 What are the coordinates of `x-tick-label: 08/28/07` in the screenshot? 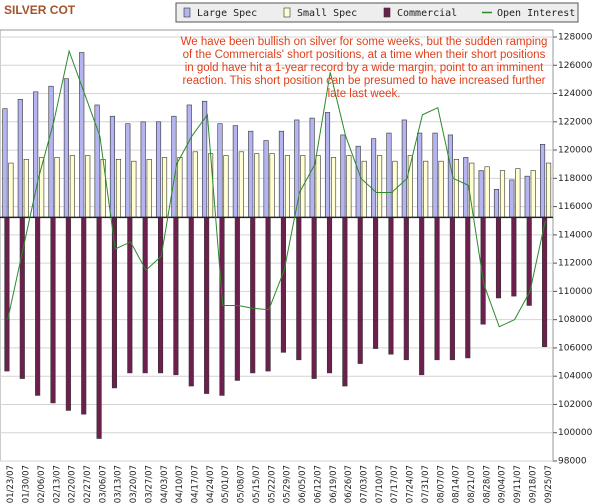 It's located at (487, 484).